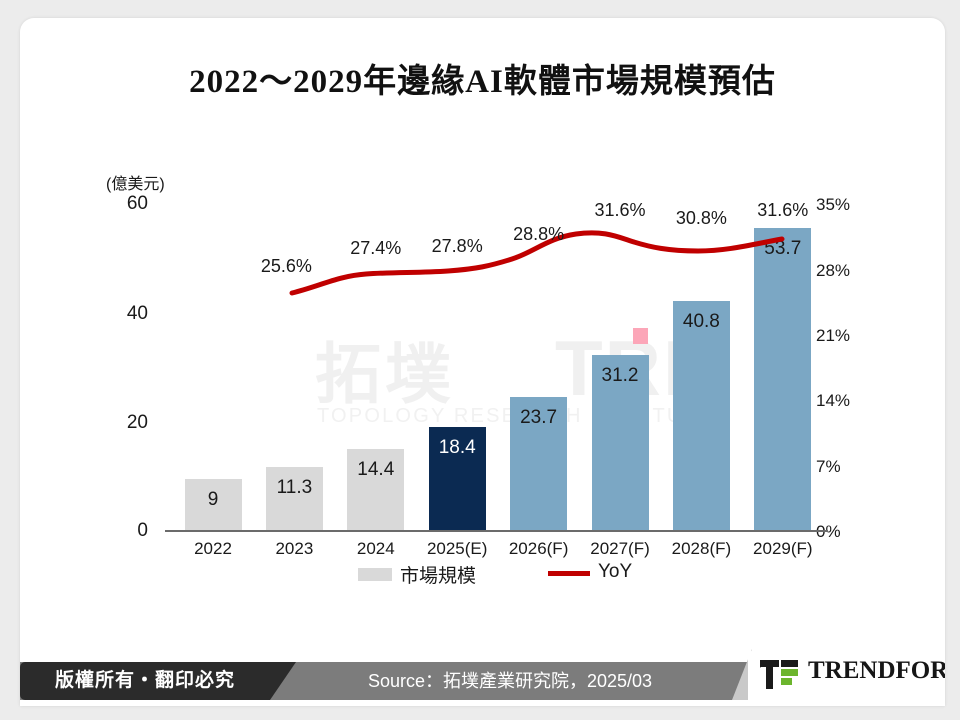  Describe the element at coordinates (640, 336) in the screenshot. I see `pink-accent-square` at that location.